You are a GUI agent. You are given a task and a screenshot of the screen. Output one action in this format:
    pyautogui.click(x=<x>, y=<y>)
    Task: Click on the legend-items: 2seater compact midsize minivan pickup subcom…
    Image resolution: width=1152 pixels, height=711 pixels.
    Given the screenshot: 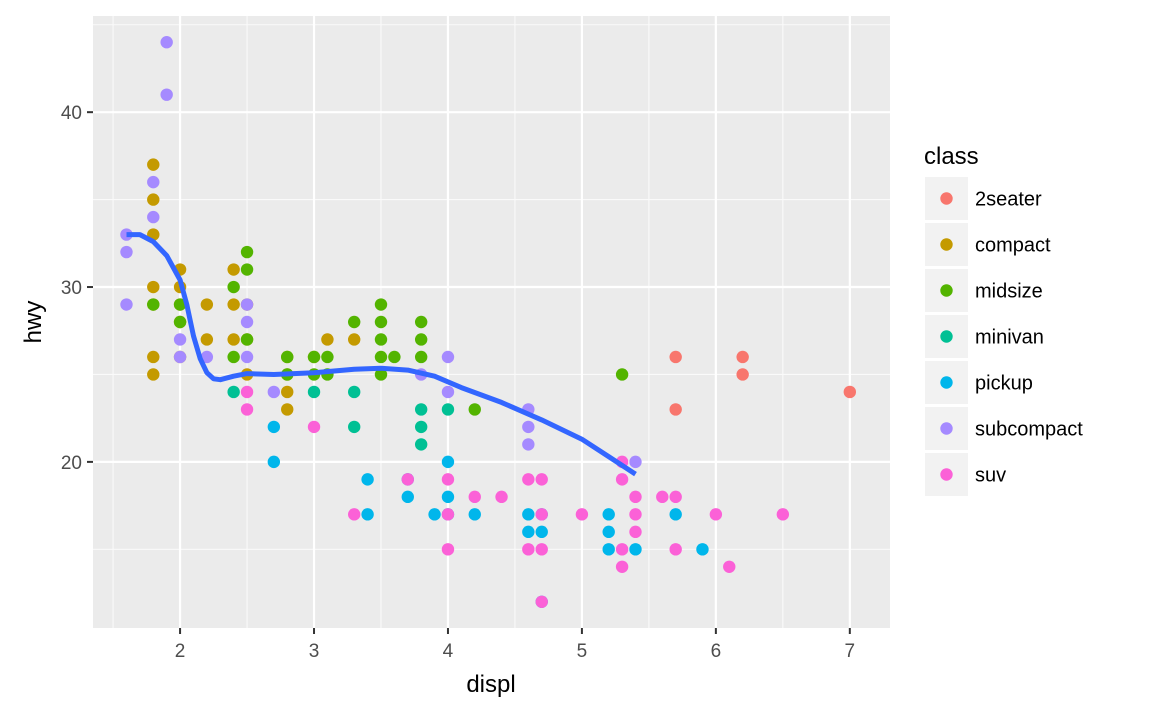 What is the action you would take?
    pyautogui.click(x=1004, y=336)
    